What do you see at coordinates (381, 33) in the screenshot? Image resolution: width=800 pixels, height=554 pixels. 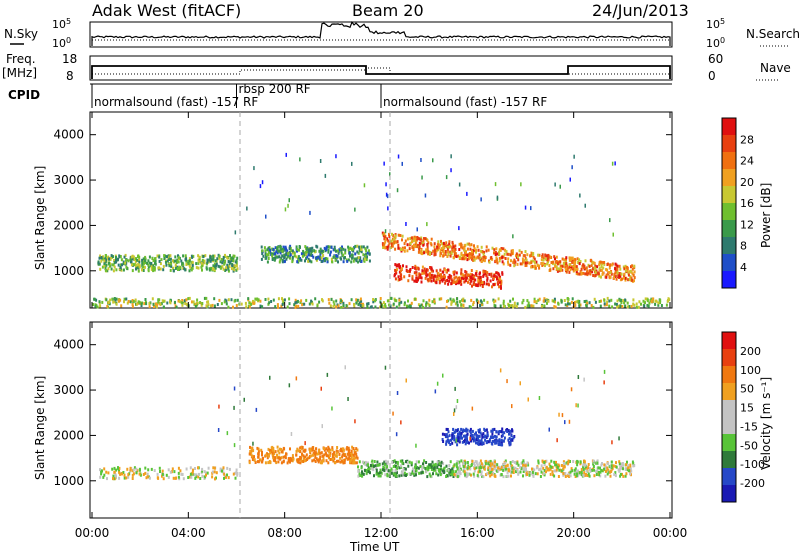 I see `noise-sky-trace` at bounding box center [381, 33].